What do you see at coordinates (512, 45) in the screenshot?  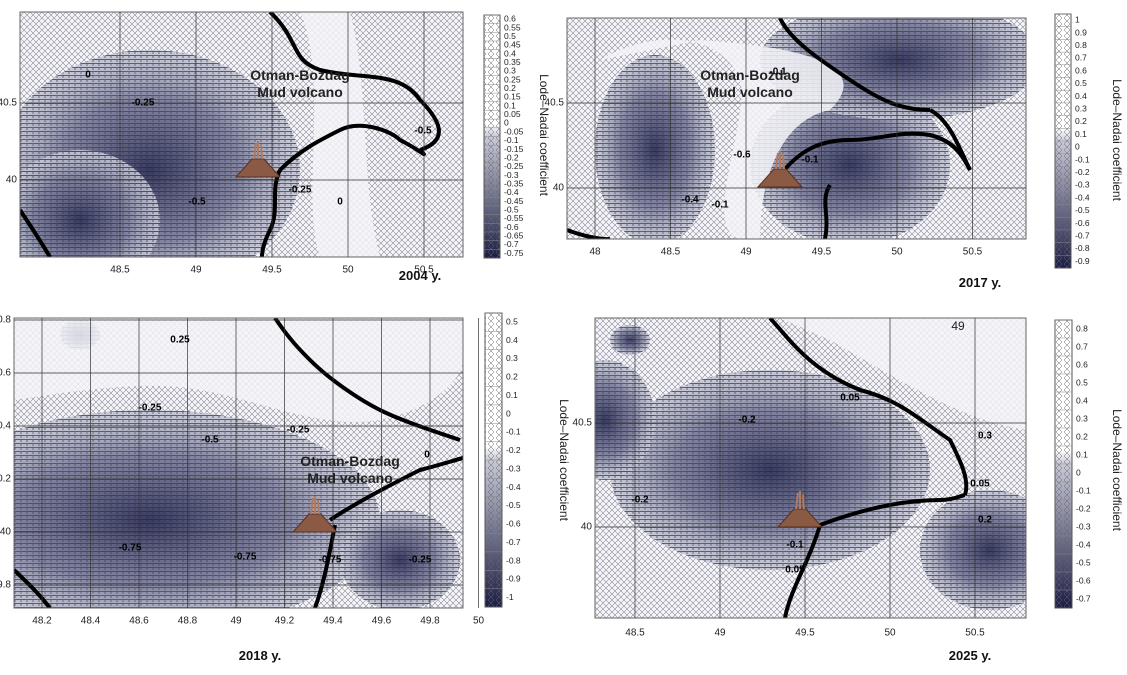 I see `colorbar-tick-label: 0.45` at bounding box center [512, 45].